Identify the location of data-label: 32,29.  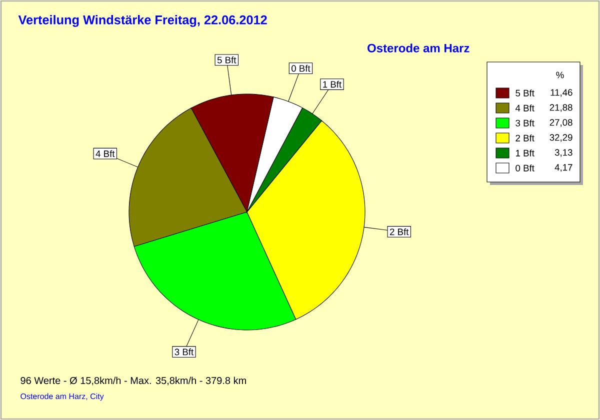
(561, 138).